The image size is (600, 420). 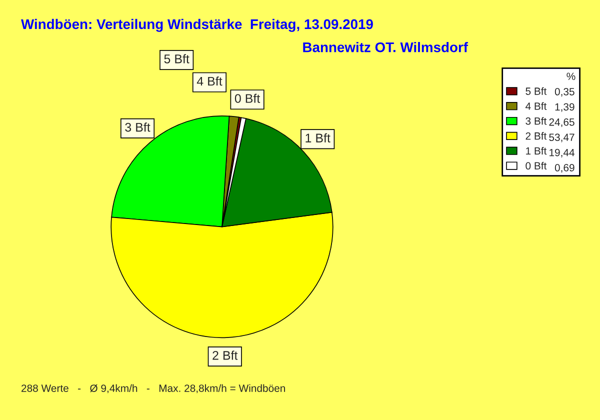 What do you see at coordinates (318, 137) in the screenshot?
I see `slice-label: 1 Bft` at bounding box center [318, 137].